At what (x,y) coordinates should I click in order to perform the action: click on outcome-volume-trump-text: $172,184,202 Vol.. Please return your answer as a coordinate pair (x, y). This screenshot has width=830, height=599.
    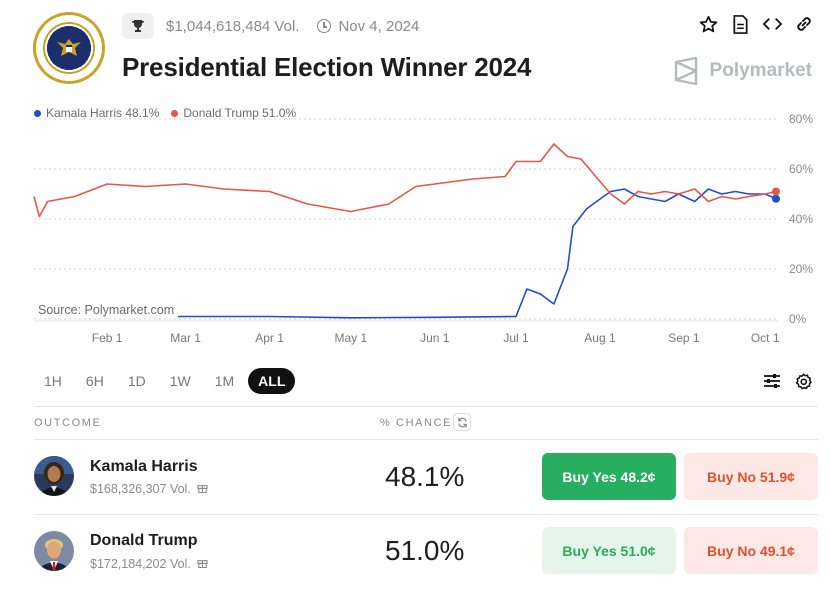
    Looking at the image, I should click on (140, 564).